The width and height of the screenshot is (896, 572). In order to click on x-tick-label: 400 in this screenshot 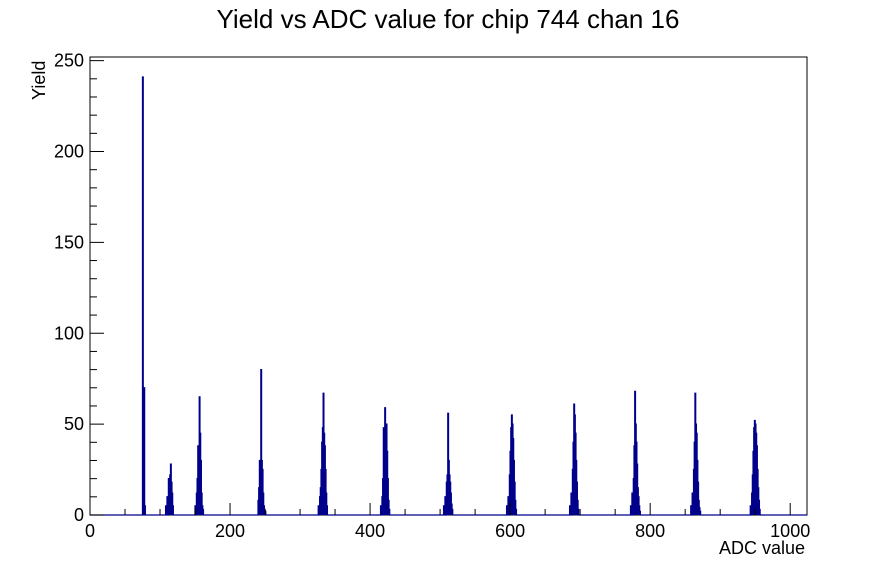, I will do `click(370, 531)`.